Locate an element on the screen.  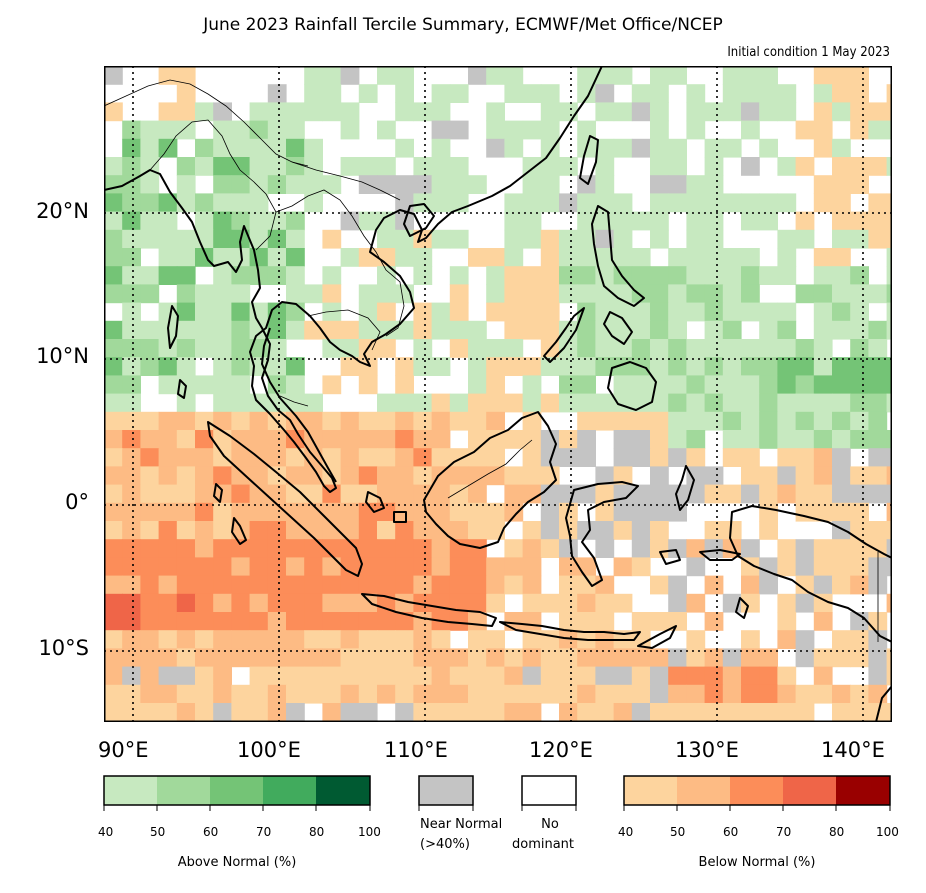
near-normal-threshold: (>40%) is located at coordinates (445, 844).